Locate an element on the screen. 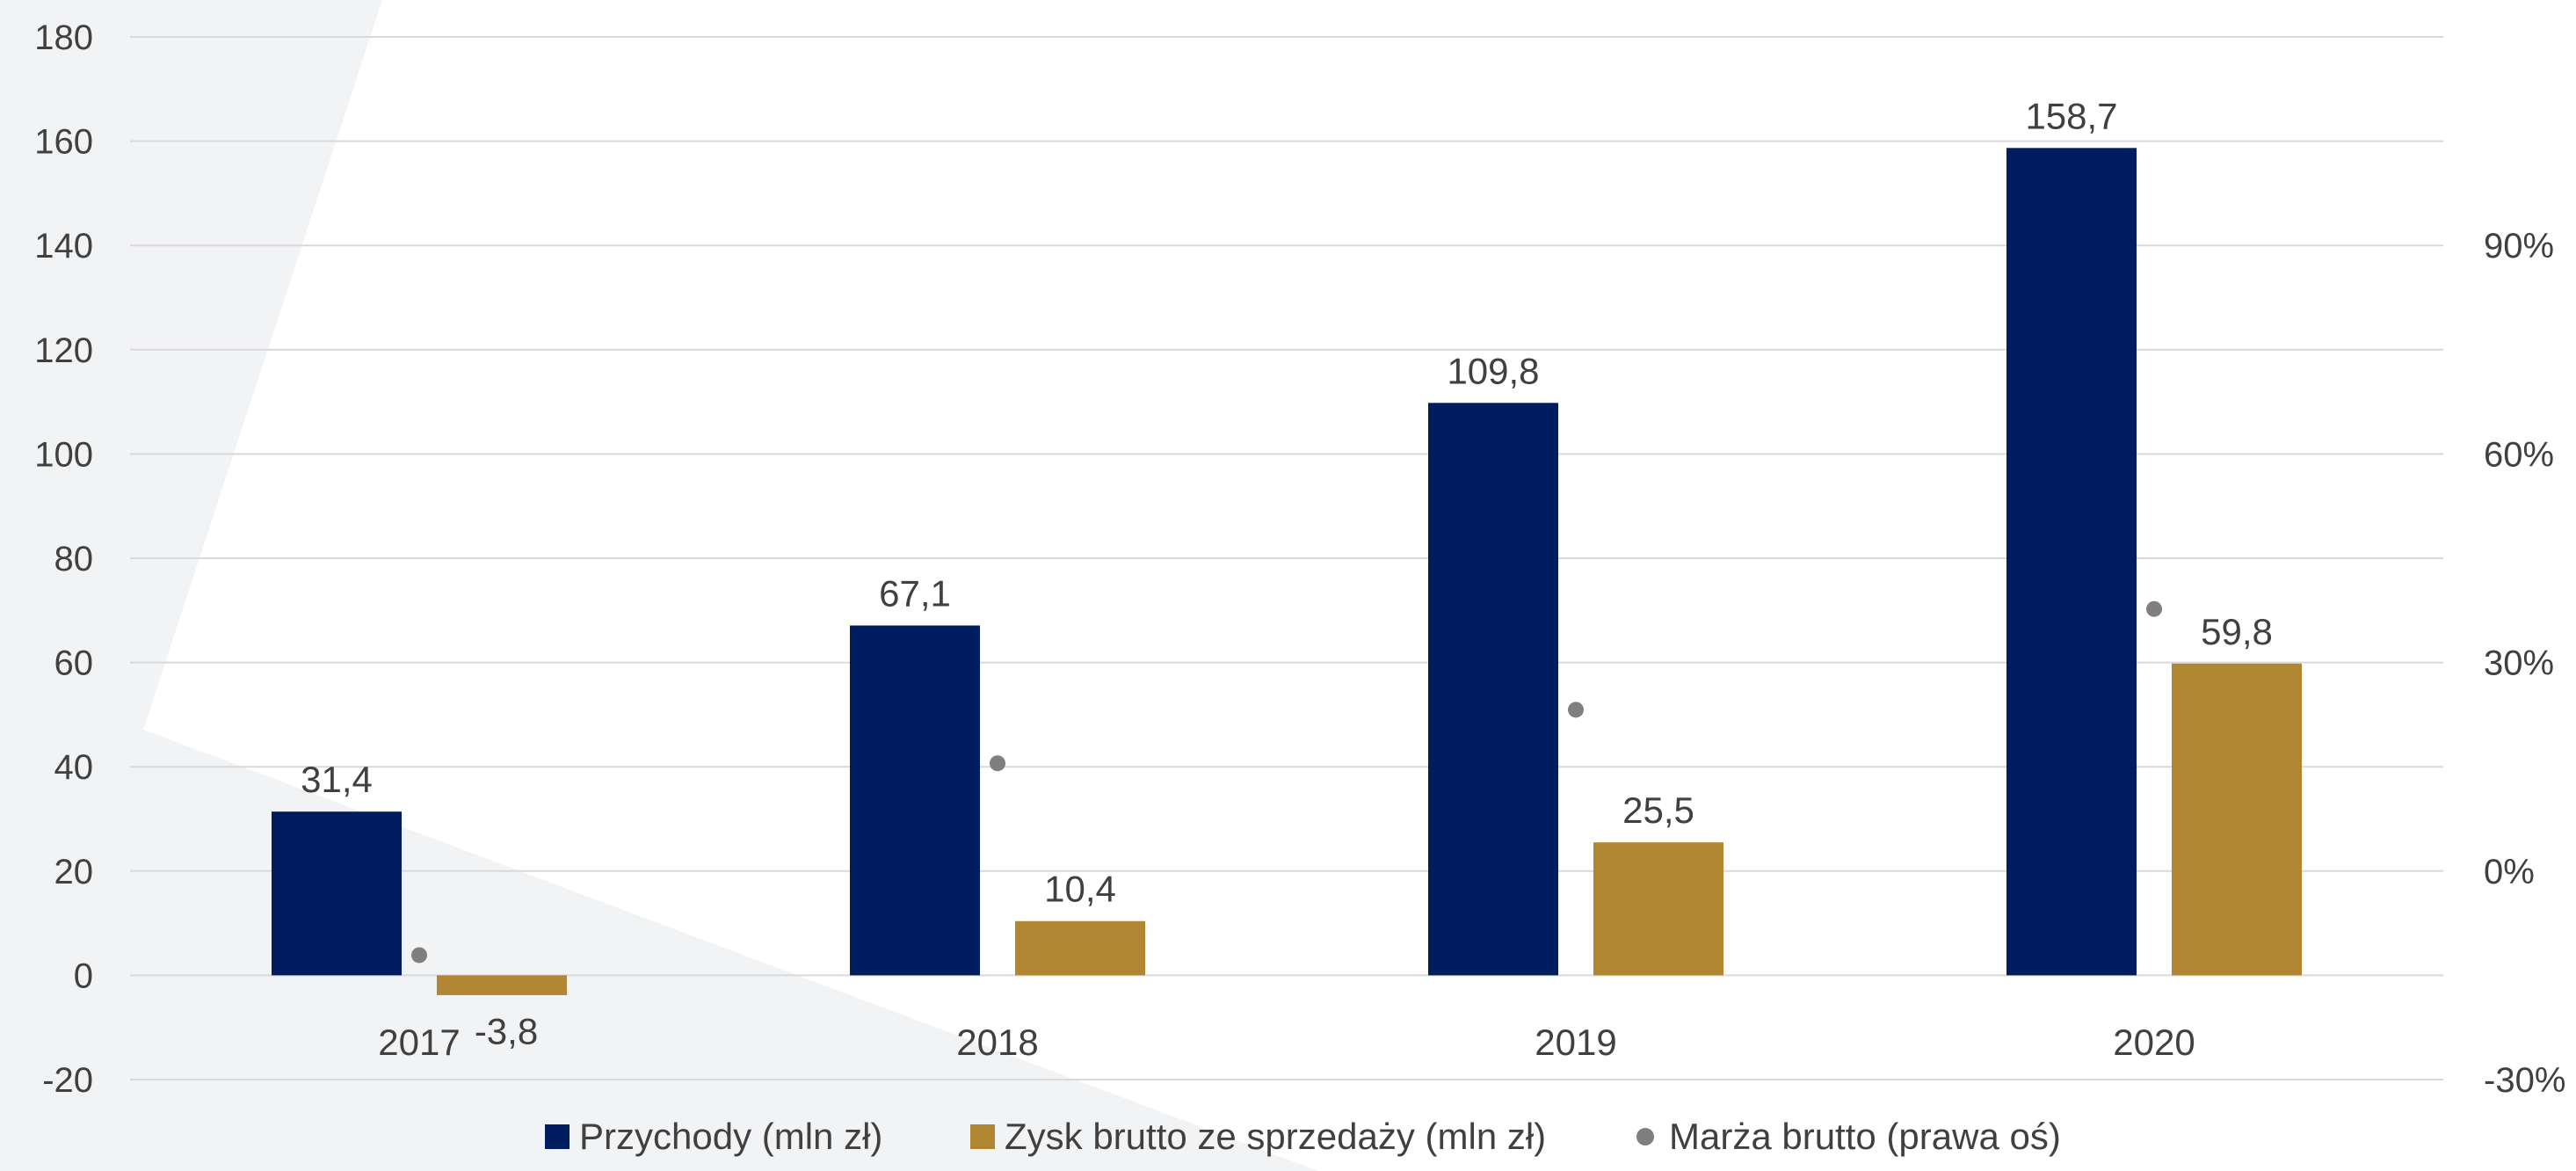  y-right-tick-label: 0% is located at coordinates (2509, 872).